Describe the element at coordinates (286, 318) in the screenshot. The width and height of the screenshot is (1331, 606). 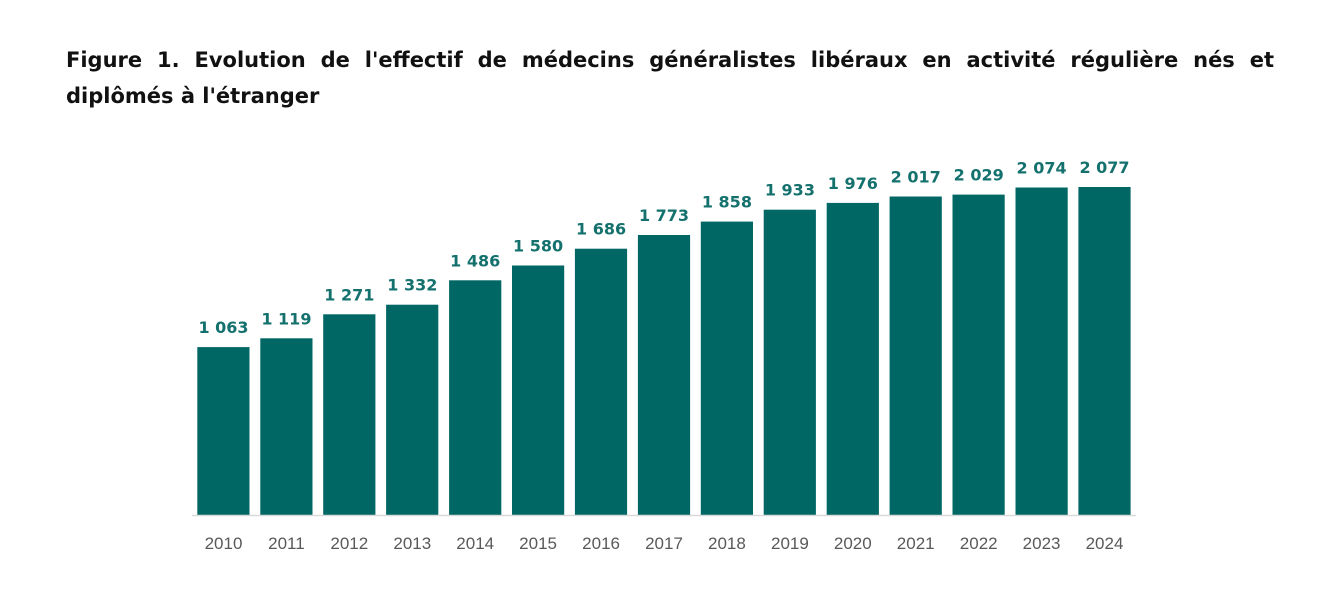
I see `value-label-2011: 1 119` at that location.